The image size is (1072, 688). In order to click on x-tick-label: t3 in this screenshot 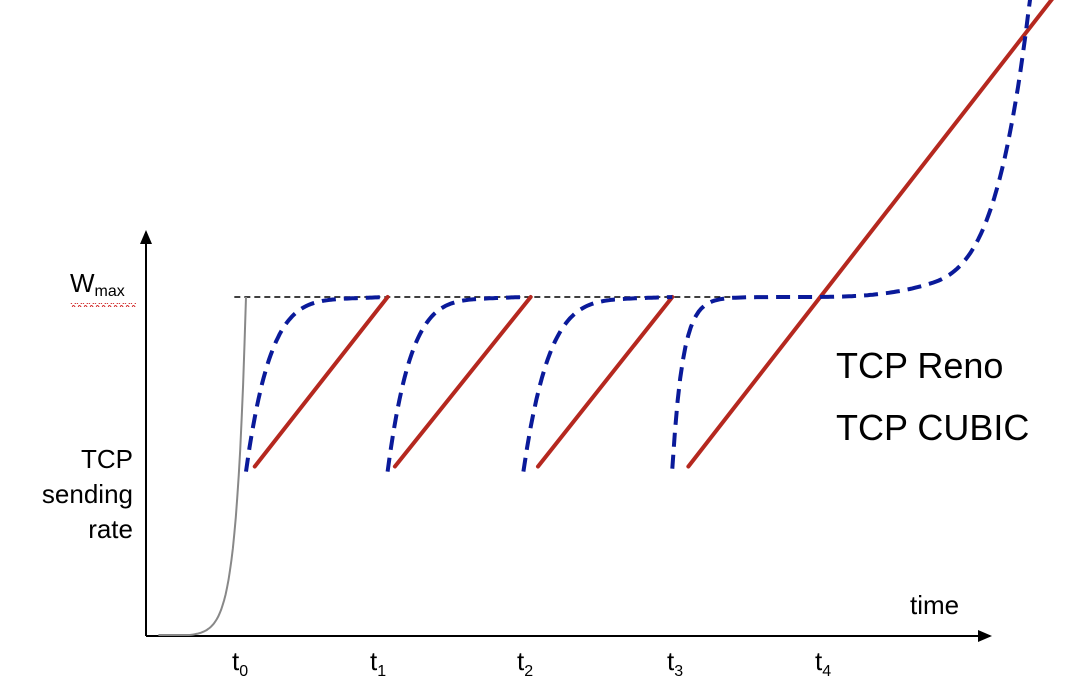, I will do `click(675, 663)`.